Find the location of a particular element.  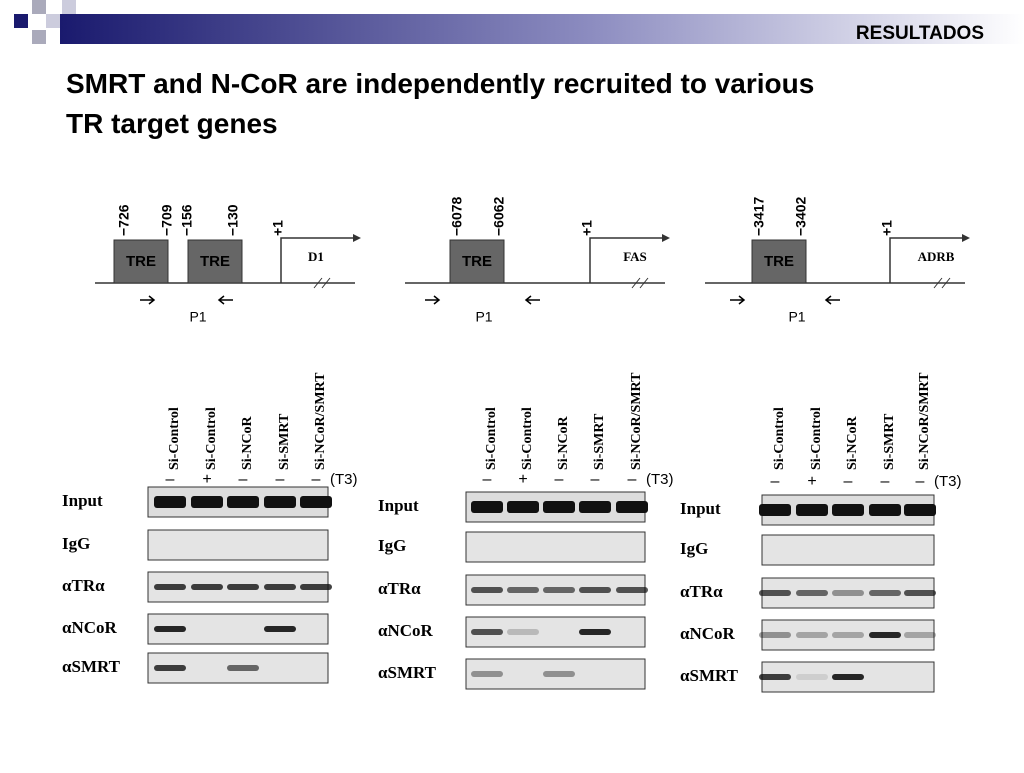

position-label: −156 is located at coordinates (187, 220).